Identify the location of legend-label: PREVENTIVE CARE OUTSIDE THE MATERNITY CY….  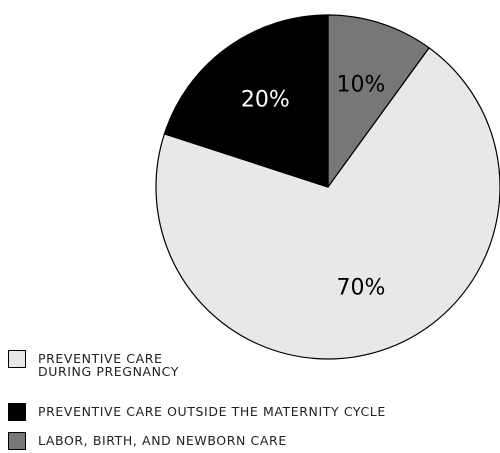
(212, 411).